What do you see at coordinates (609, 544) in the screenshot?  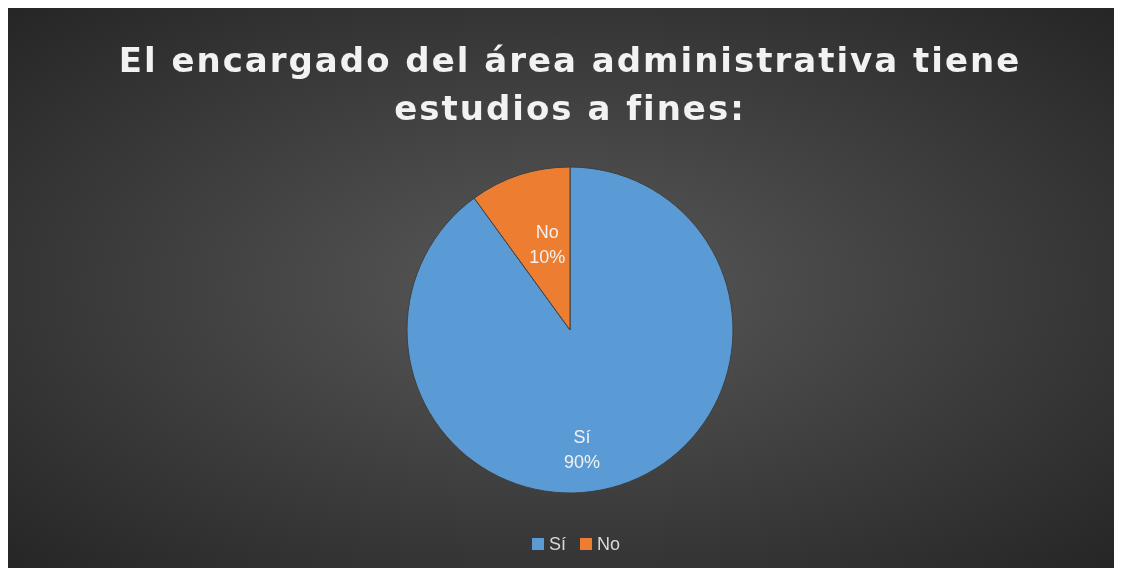 I see `legend-label: No` at bounding box center [609, 544].